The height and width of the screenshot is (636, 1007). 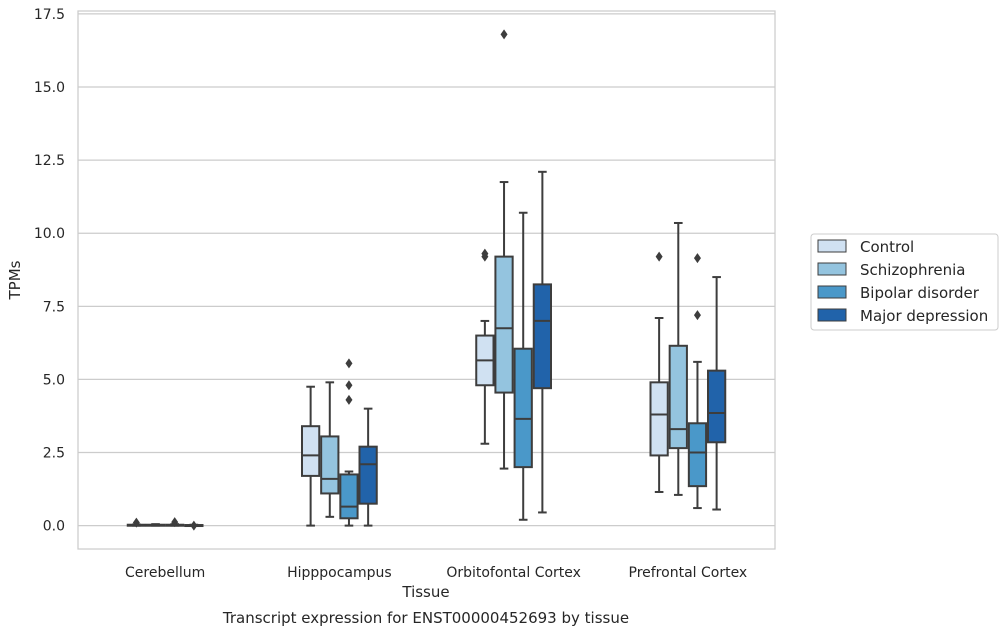 I want to click on x-tick-label: Prefrontal Cortex, so click(x=688, y=573).